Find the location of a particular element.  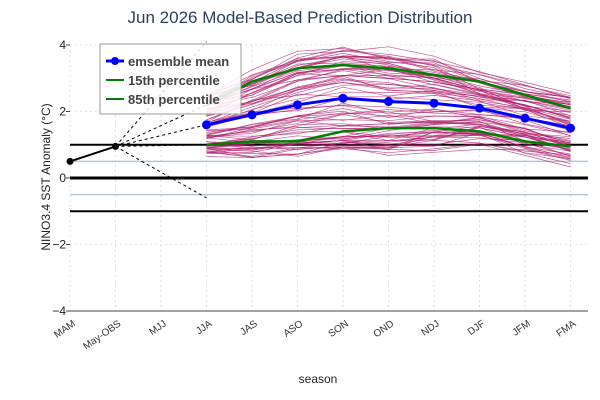

y-tick-label: 4 is located at coordinates (62, 45).